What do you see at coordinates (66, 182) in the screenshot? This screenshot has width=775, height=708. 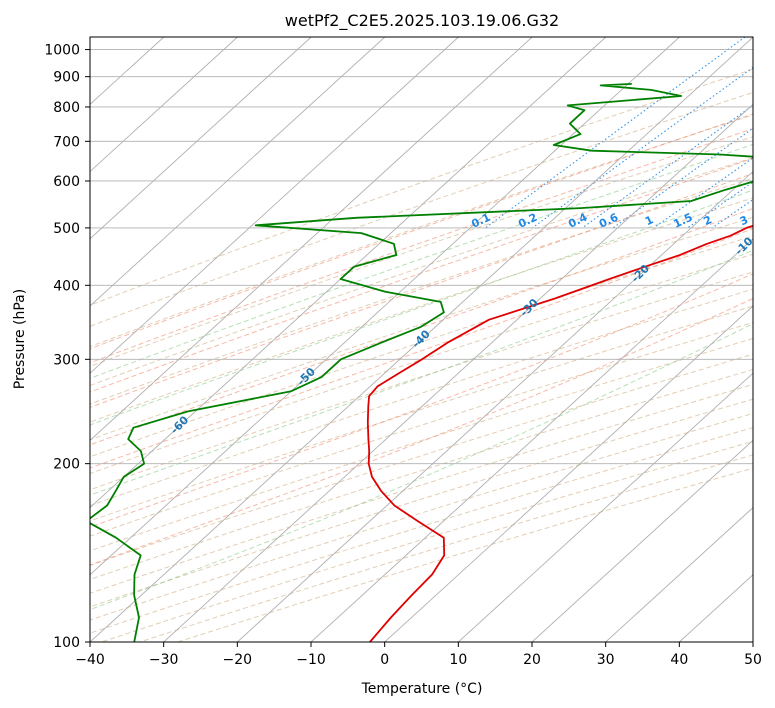 I see `y-tick-label: 600` at bounding box center [66, 182].